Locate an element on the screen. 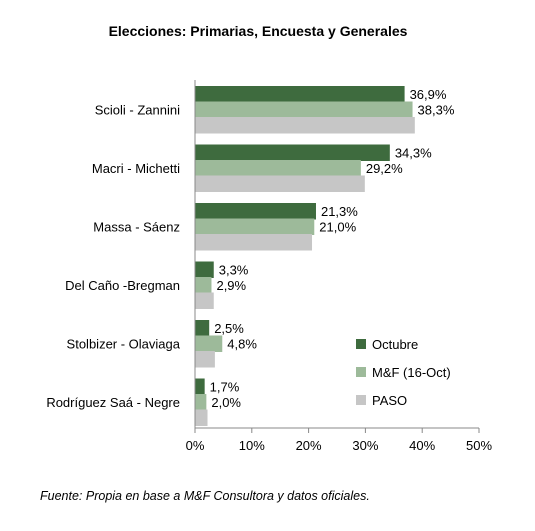 The height and width of the screenshot is (531, 535). data-label: 2,0% is located at coordinates (226, 402).